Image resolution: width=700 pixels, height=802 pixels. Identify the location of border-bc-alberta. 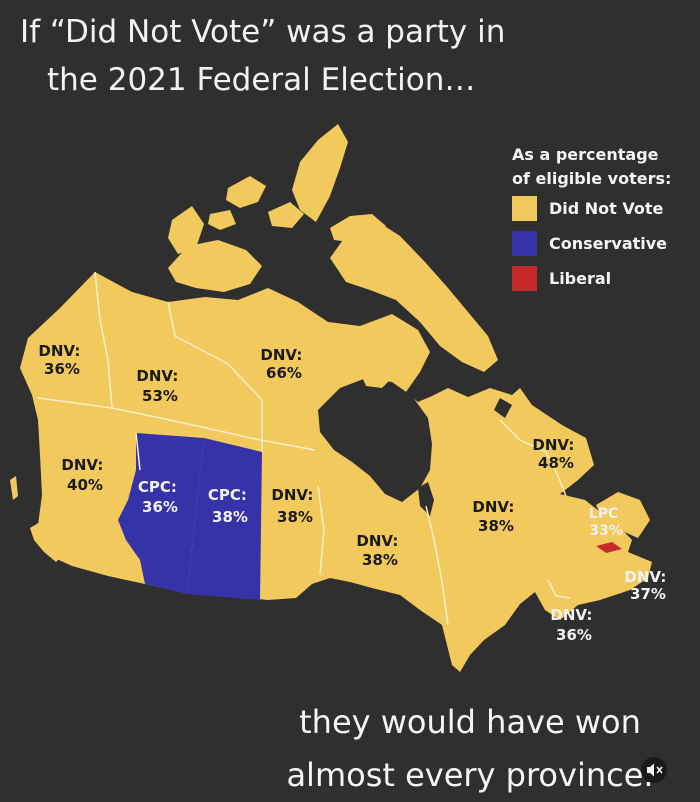
(138, 451).